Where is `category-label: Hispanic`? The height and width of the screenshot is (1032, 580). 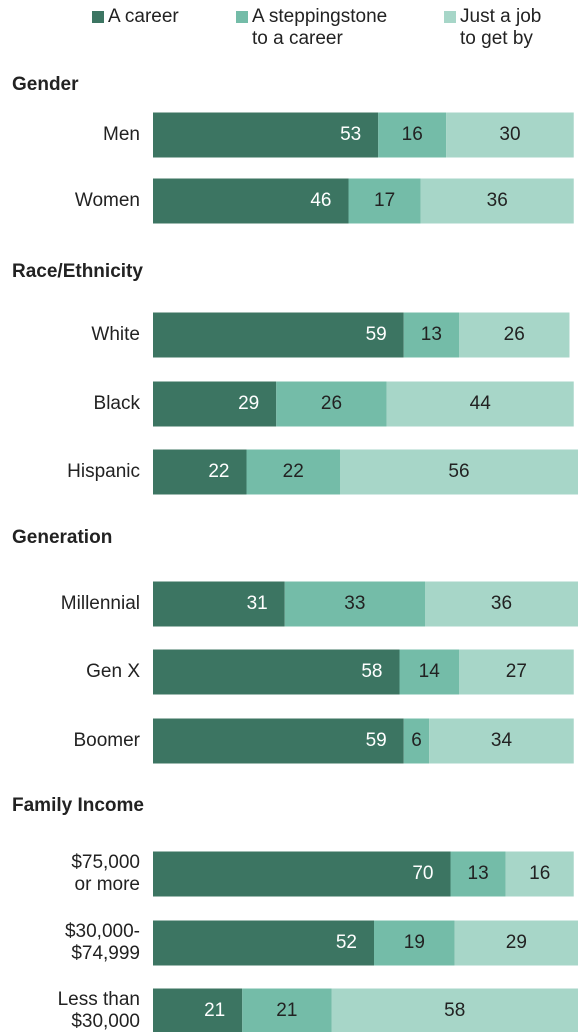
category-label: Hispanic is located at coordinates (103, 471).